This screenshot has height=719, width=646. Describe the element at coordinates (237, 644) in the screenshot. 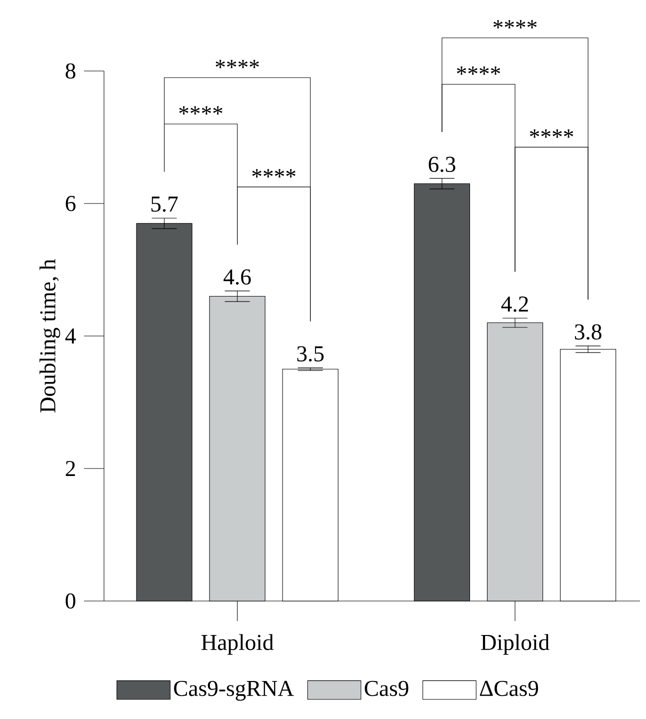

I see `x-tick-label: Haploid` at that location.